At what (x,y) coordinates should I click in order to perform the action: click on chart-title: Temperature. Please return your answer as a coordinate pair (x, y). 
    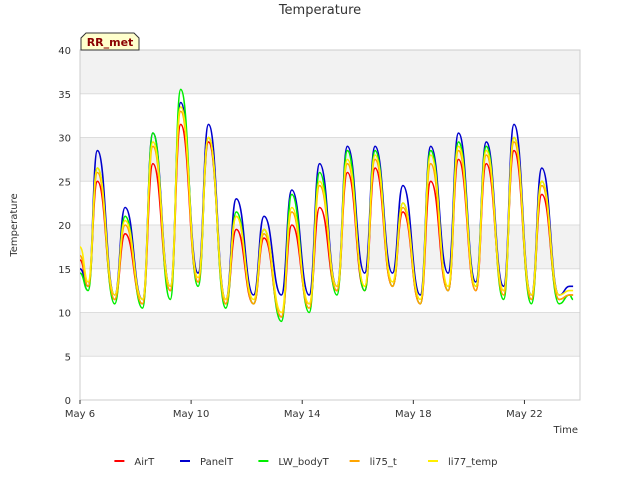
    Looking at the image, I should click on (319, 10).